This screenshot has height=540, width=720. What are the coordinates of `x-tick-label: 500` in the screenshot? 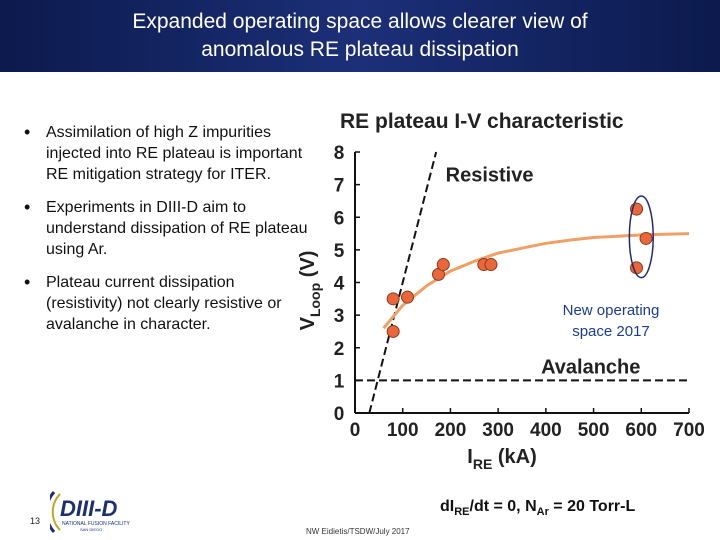 It's located at (594, 430).